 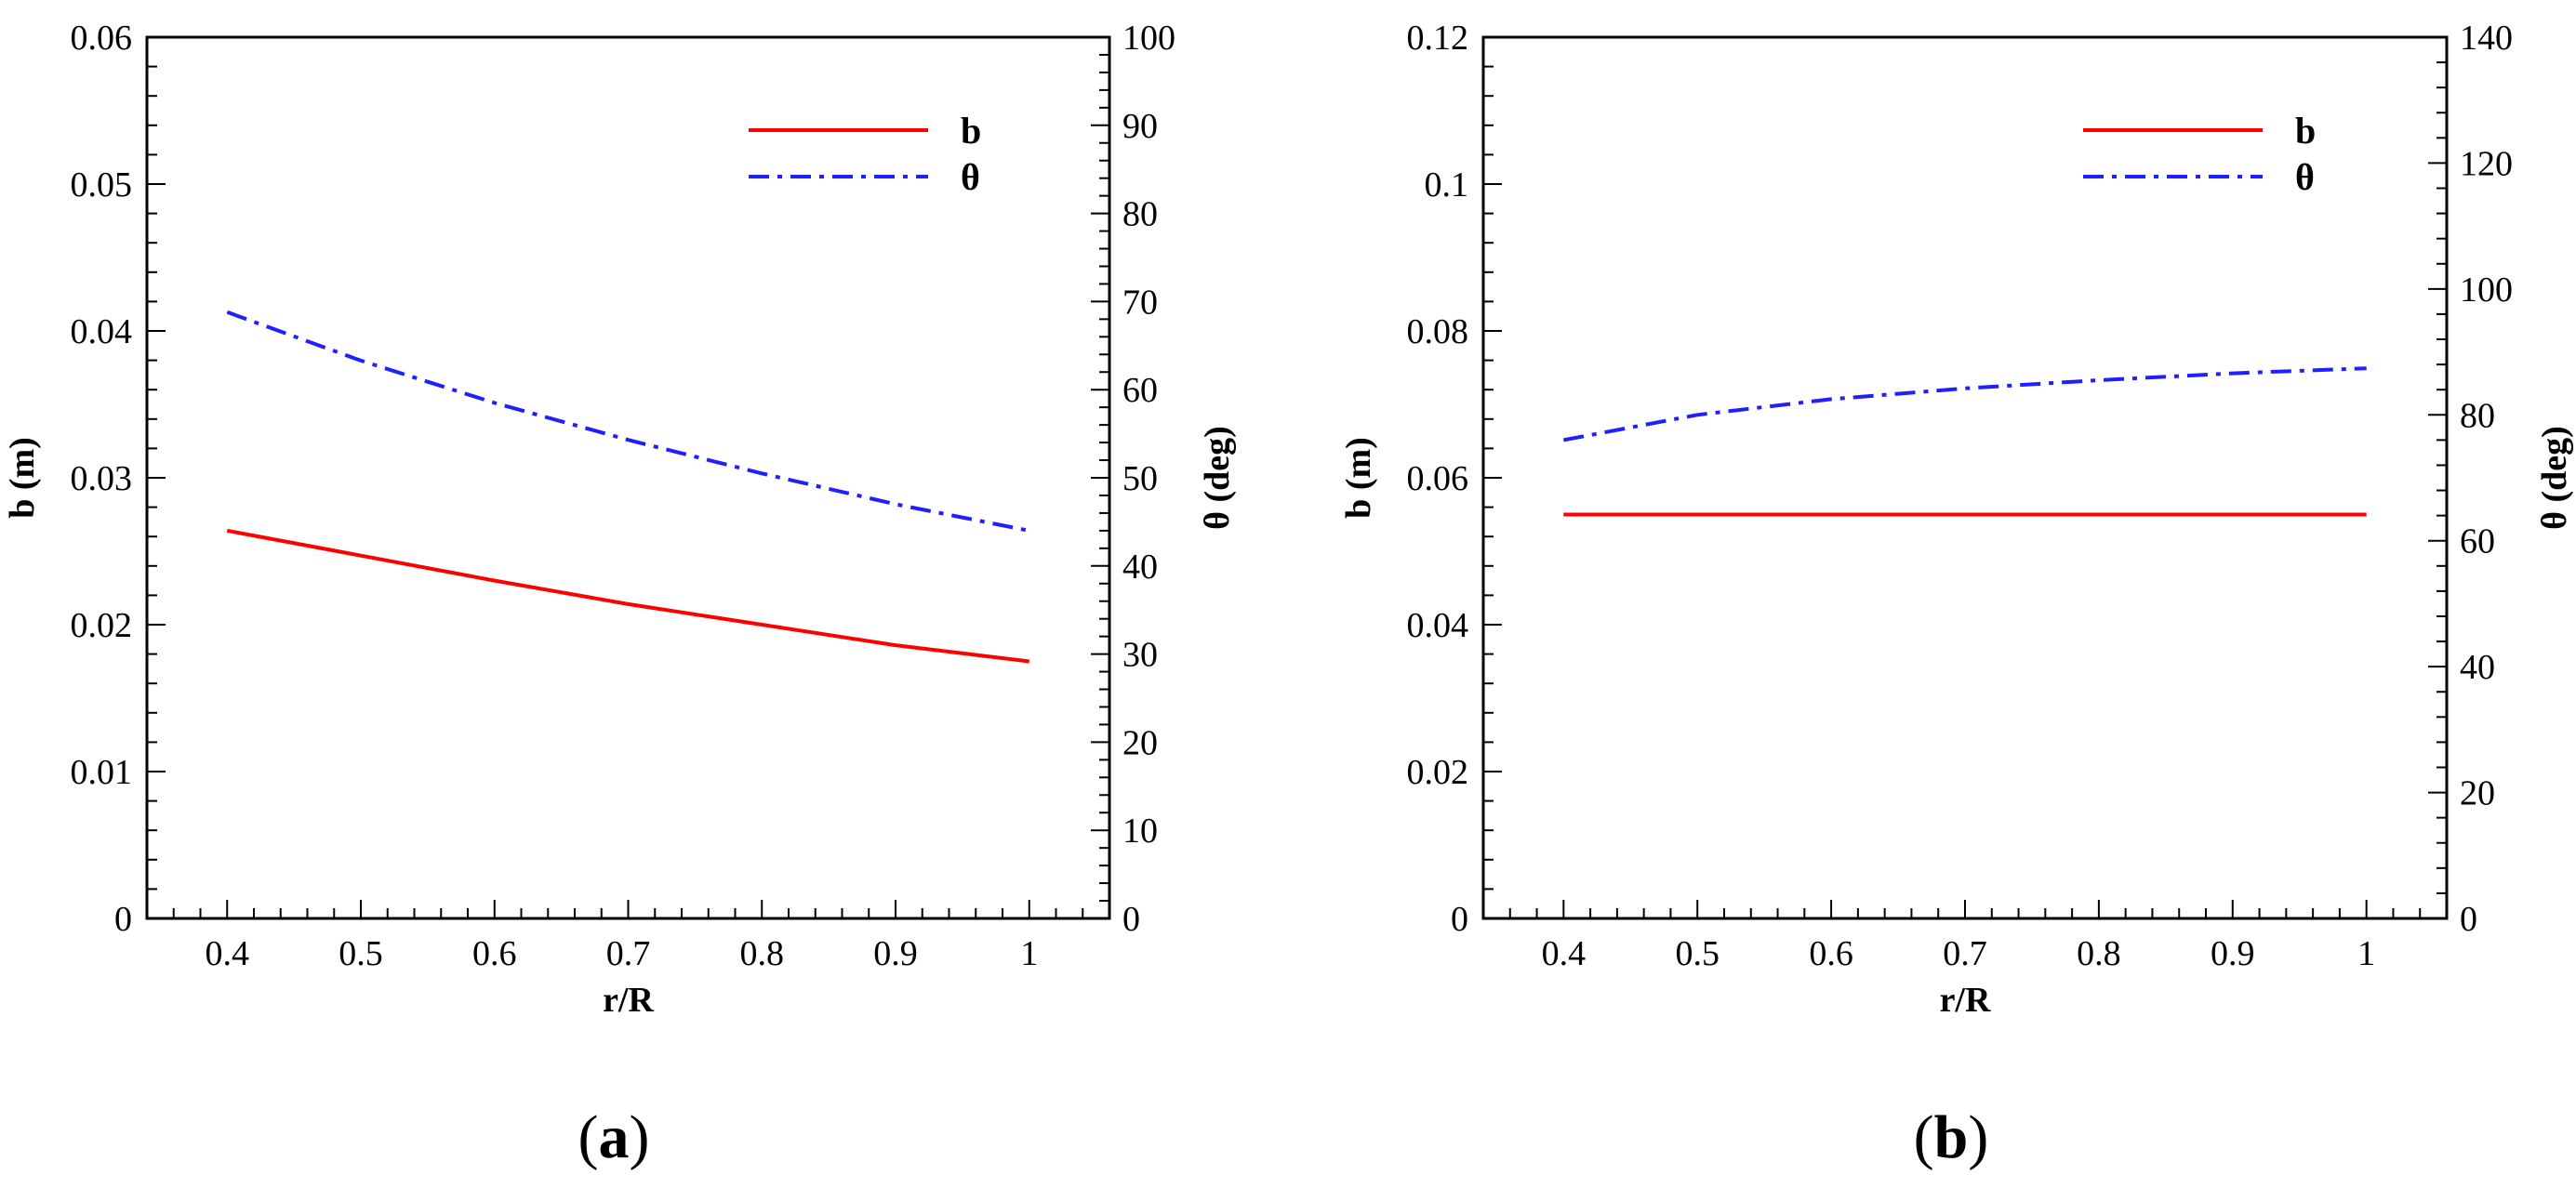 What do you see at coordinates (102, 185) in the screenshot?
I see `y-tick-label: 0.05` at bounding box center [102, 185].